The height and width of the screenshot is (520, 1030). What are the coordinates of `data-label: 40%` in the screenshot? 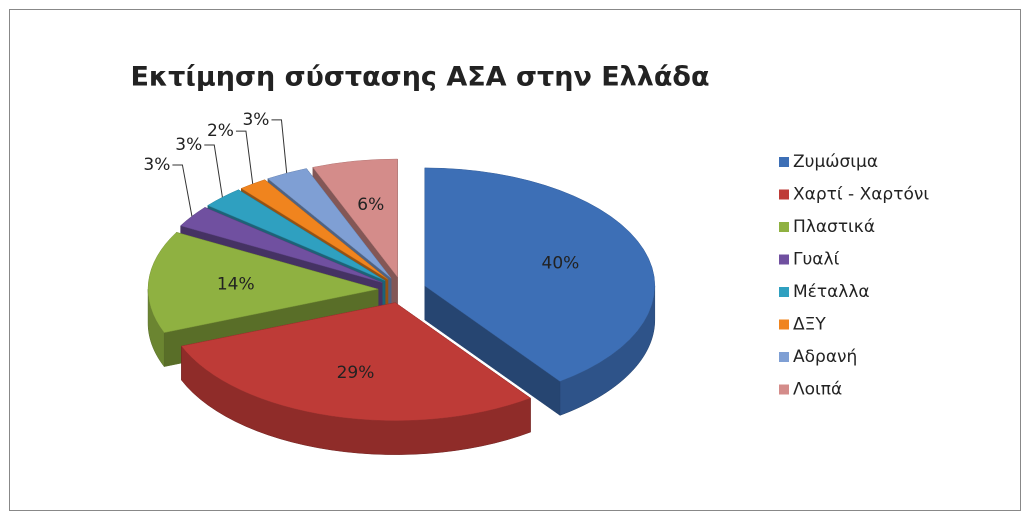 It's located at (561, 263).